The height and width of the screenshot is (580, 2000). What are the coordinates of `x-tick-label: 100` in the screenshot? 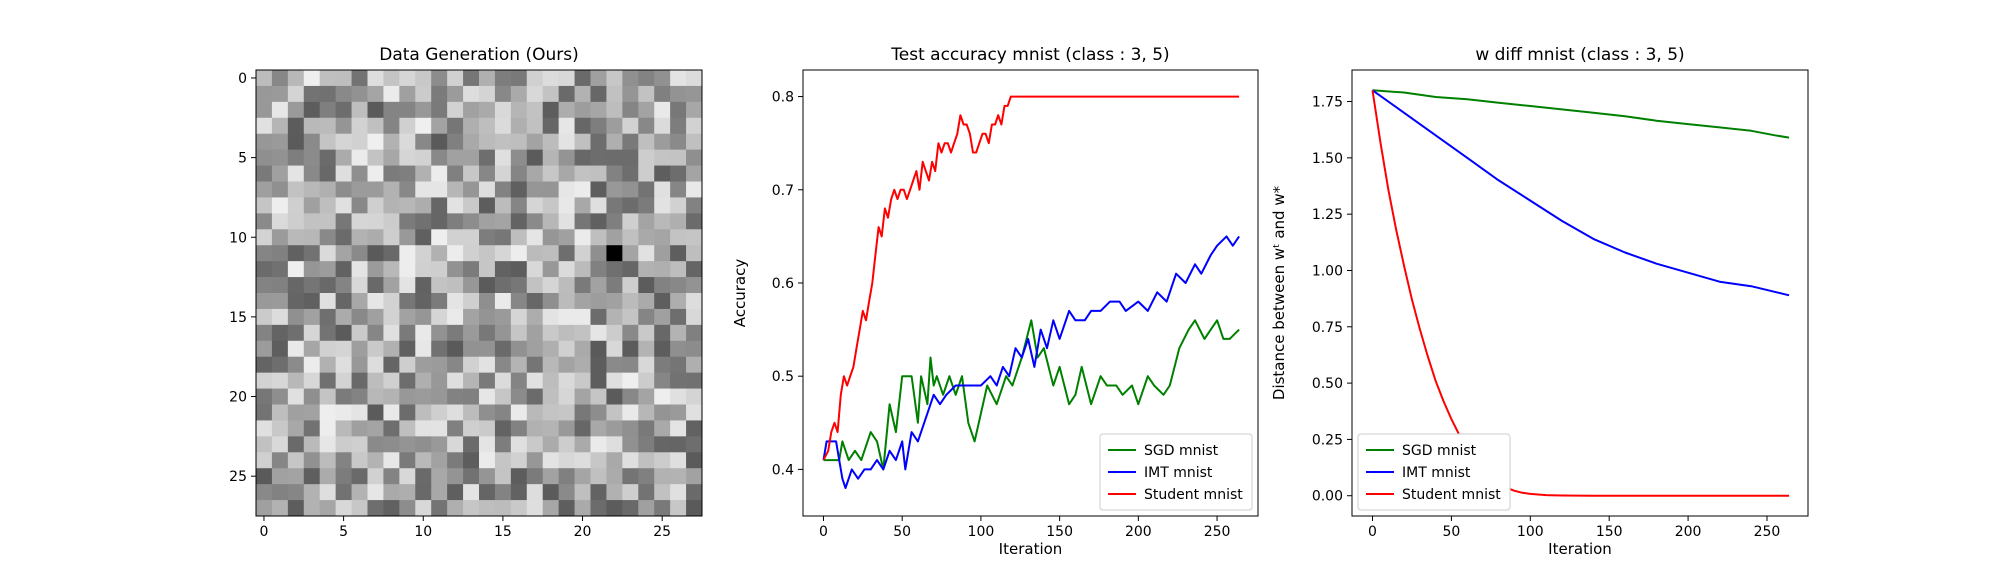 It's located at (981, 532).